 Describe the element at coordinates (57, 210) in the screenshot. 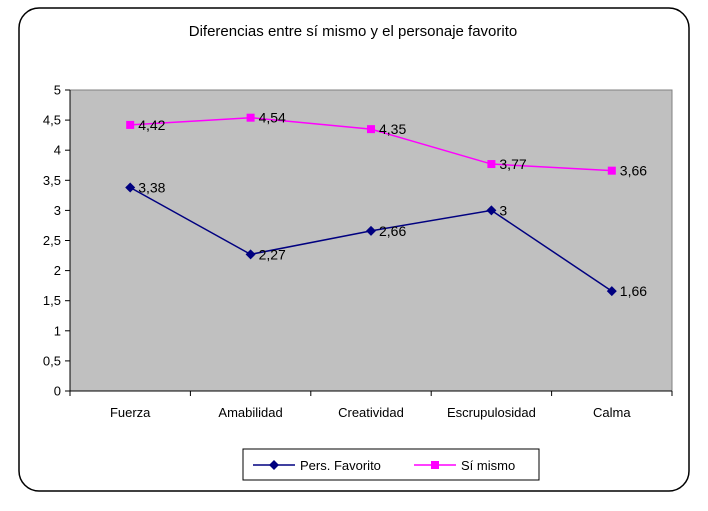

I see `y-tick-label: 3` at that location.